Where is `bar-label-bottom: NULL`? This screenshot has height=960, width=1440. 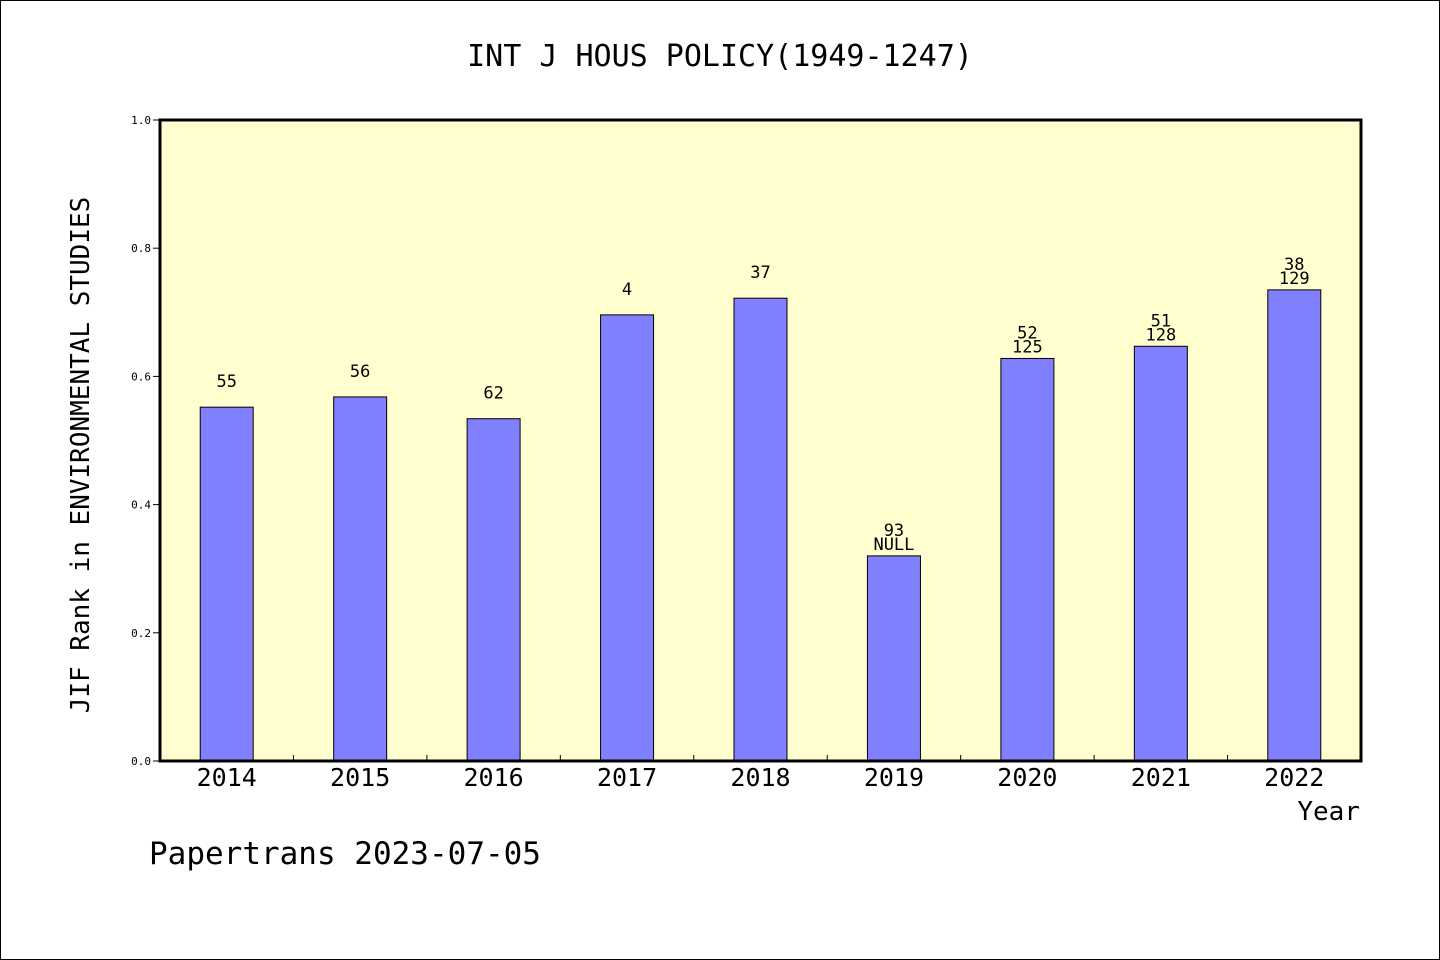
bar-label-bottom: NULL is located at coordinates (893, 545).